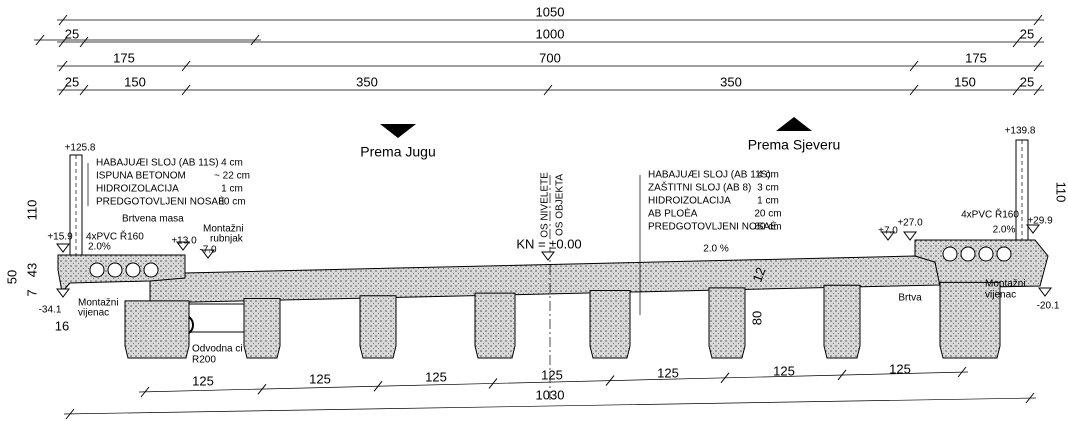 The height and width of the screenshot is (421, 1068). What do you see at coordinates (31, 210) in the screenshot?
I see `dimension-label: 110` at bounding box center [31, 210].